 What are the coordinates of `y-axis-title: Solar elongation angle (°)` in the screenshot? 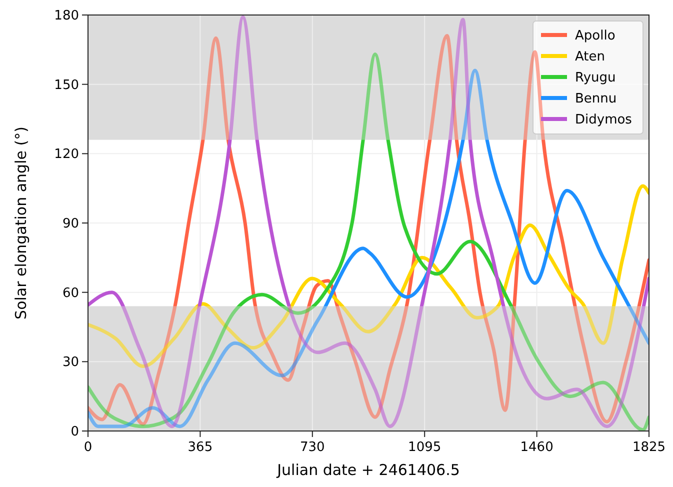 It's located at (21, 223).